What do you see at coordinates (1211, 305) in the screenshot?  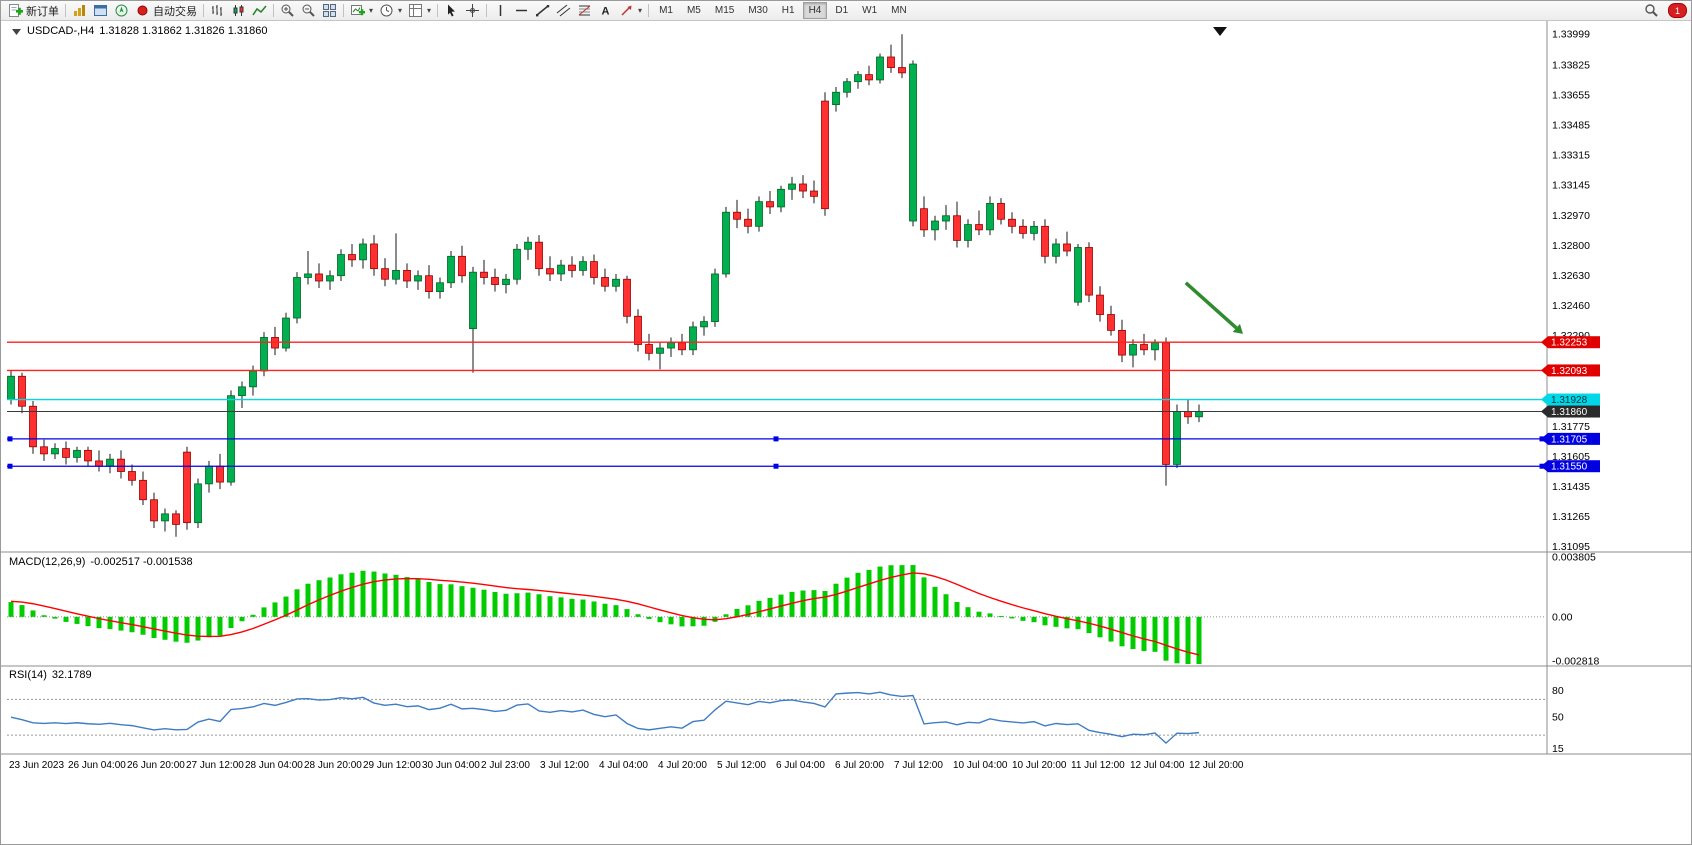 I see `arrow-annotation-line` at bounding box center [1211, 305].